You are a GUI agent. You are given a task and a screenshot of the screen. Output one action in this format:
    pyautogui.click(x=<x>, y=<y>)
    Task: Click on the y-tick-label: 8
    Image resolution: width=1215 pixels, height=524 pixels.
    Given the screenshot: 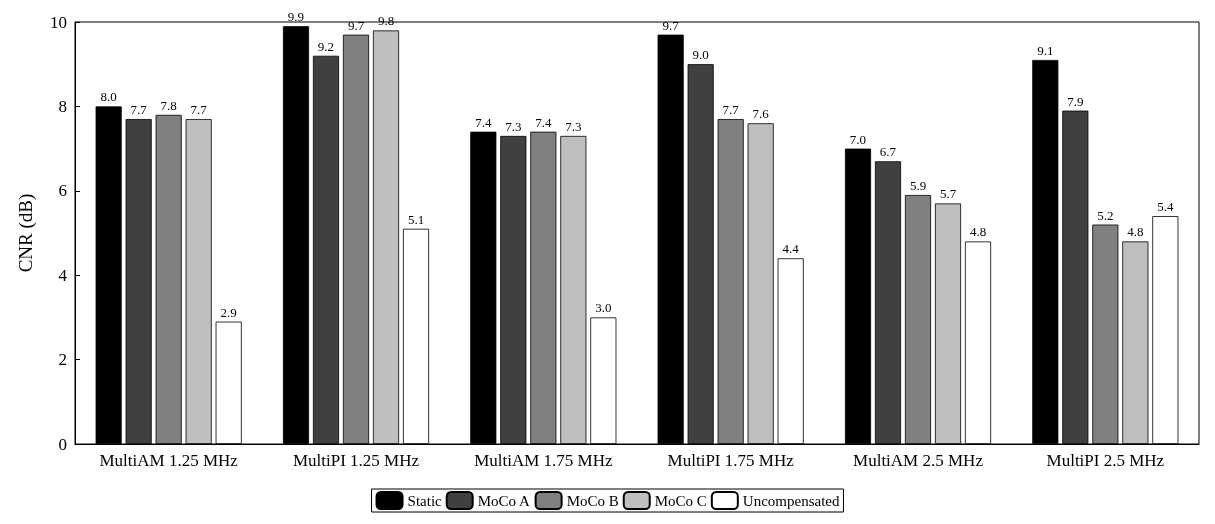 What is the action you would take?
    pyautogui.click(x=62, y=106)
    